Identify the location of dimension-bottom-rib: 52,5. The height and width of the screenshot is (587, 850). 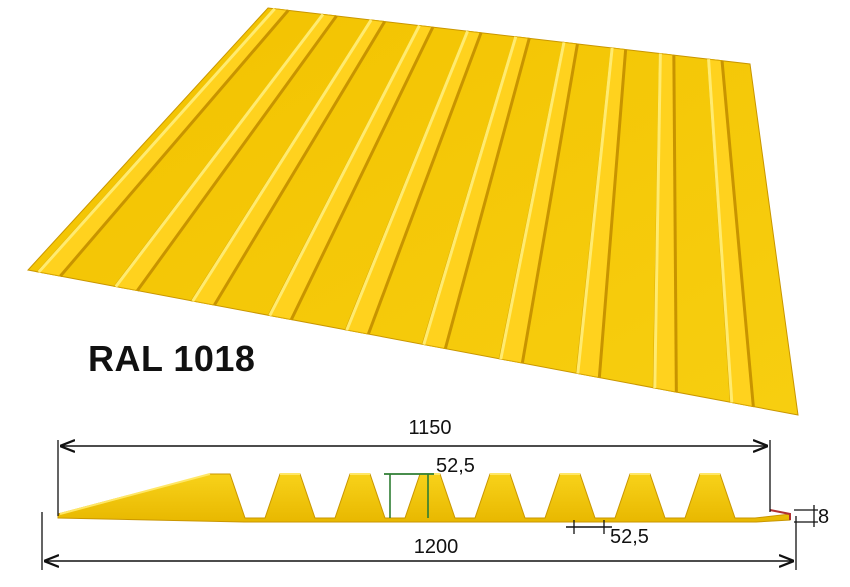
(607, 534).